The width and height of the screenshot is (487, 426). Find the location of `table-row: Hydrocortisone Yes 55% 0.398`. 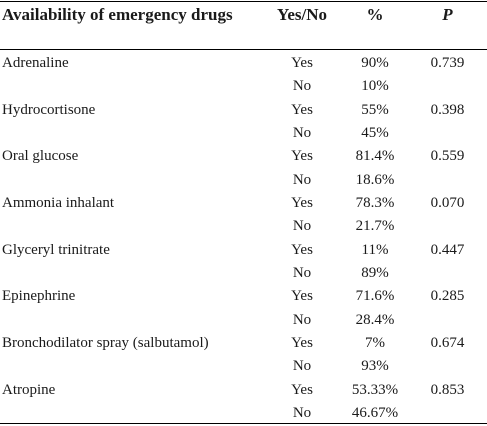

table-row: Hydrocortisone Yes 55% 0.398 is located at coordinates (243, 110).